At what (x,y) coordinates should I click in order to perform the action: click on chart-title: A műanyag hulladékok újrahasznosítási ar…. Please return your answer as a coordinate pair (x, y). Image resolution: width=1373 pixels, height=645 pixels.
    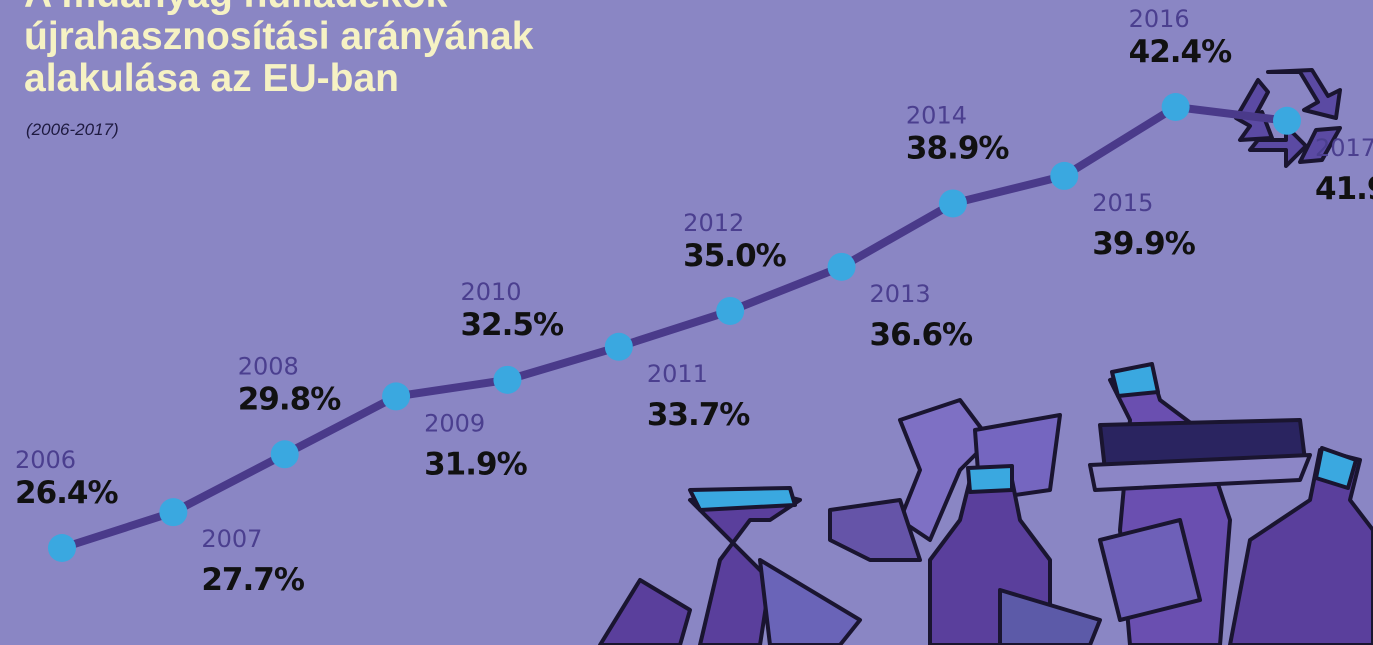
    Looking at the image, I should click on (279, 50).